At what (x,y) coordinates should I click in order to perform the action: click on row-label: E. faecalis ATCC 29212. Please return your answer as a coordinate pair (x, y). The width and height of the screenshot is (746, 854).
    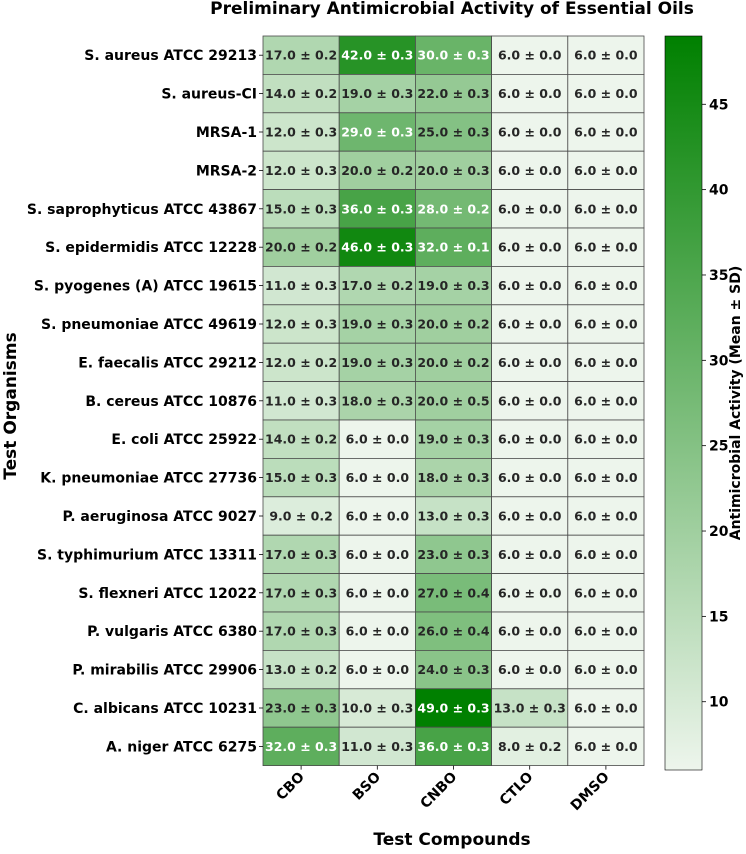
    Looking at the image, I should click on (167, 363).